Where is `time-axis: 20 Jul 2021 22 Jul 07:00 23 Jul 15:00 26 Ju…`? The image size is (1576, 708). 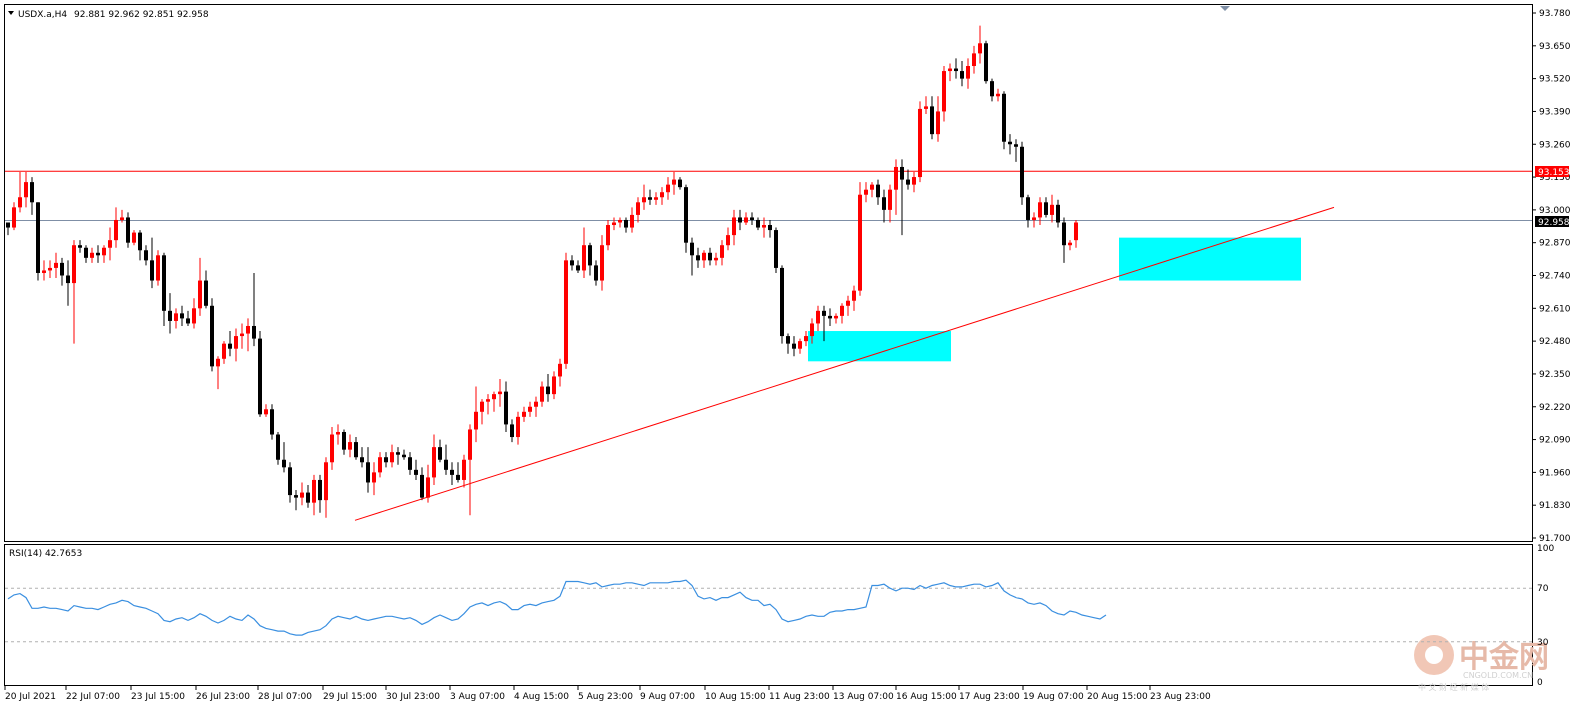
time-axis: 20 Jul 2021 22 Jul 07:00 23 Jul 15:00 26 Ju… is located at coordinates (607, 694).